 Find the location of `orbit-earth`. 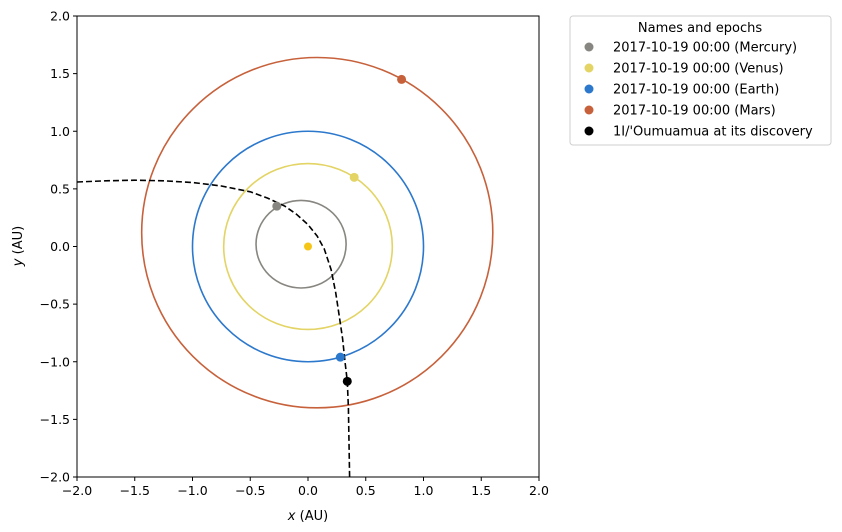

orbit-earth is located at coordinates (308, 246).